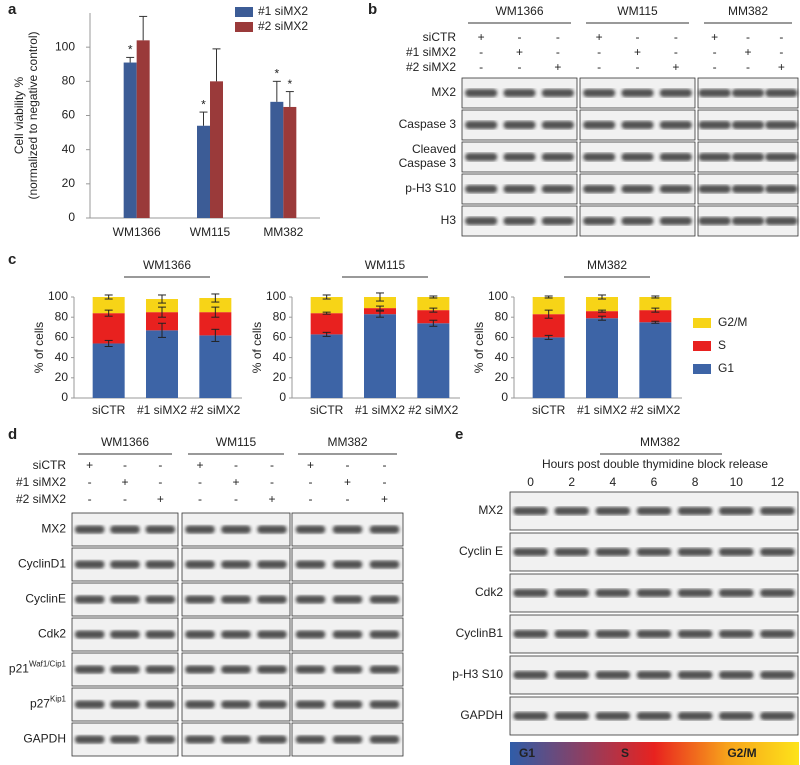 This screenshot has width=800, height=765. Describe the element at coordinates (19, 669) in the screenshot. I see `row-label-main: p21` at that location.